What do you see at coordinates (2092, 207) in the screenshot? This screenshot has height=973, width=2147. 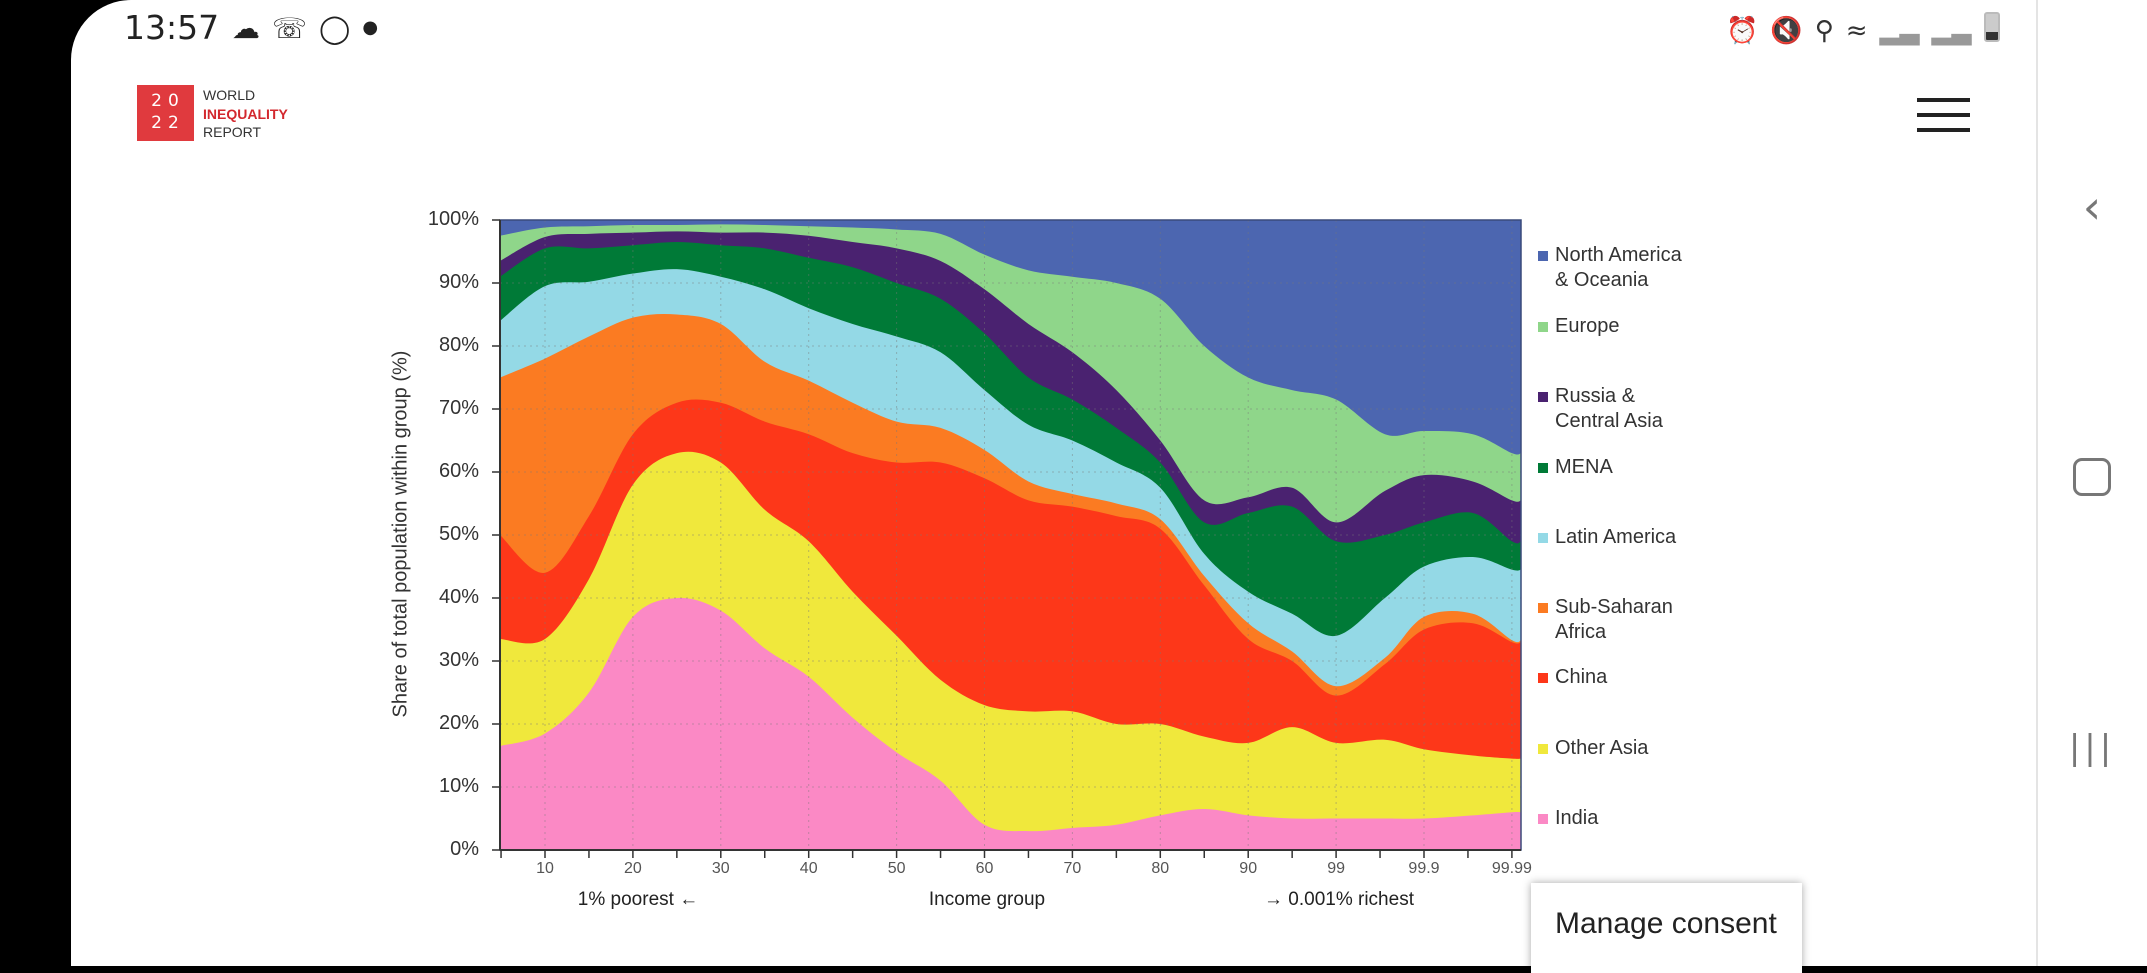 I see `back-icon: ‹` at bounding box center [2092, 207].